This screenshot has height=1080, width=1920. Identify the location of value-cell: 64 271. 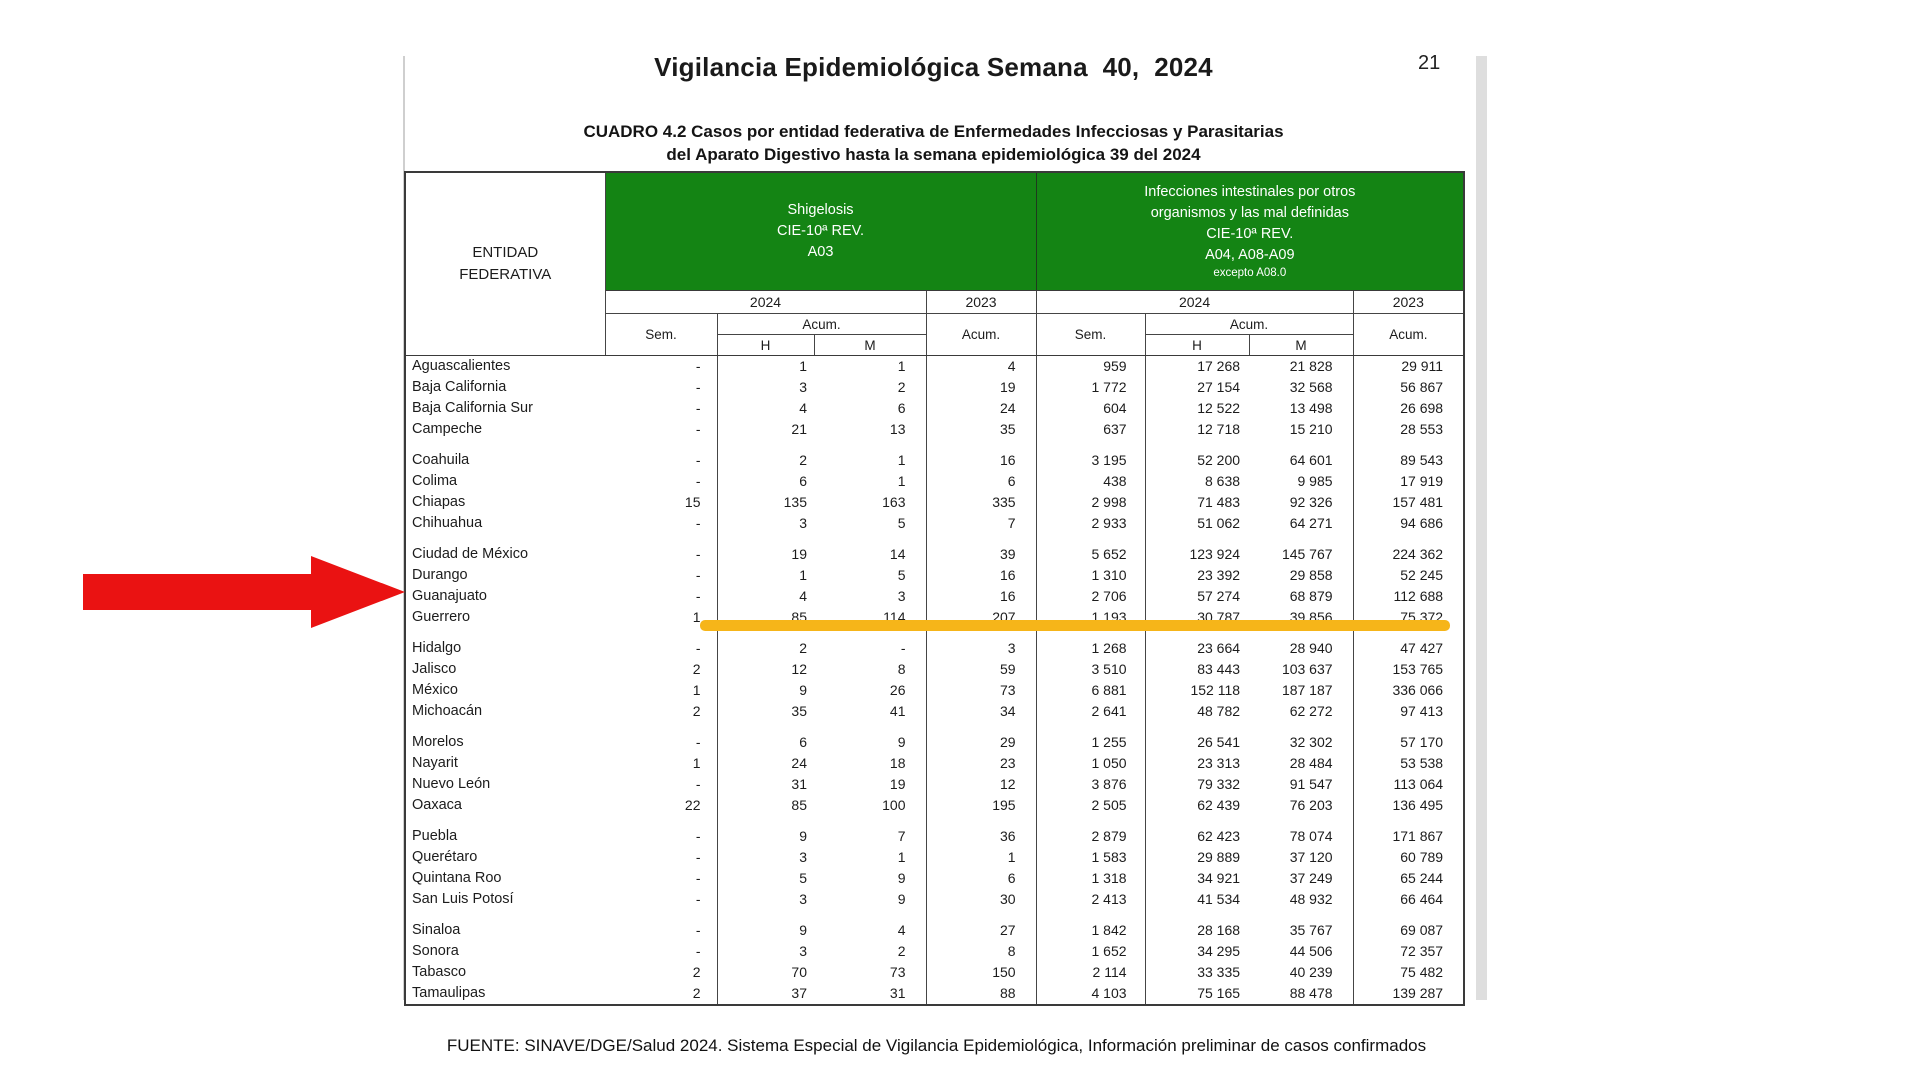
(1301, 523).